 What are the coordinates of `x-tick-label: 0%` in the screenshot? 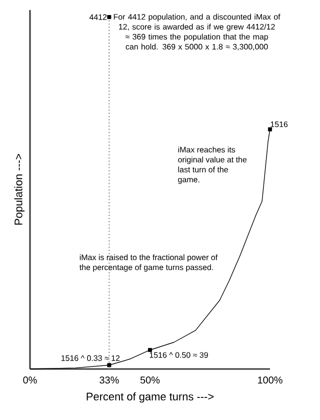 It's located at (30, 380).